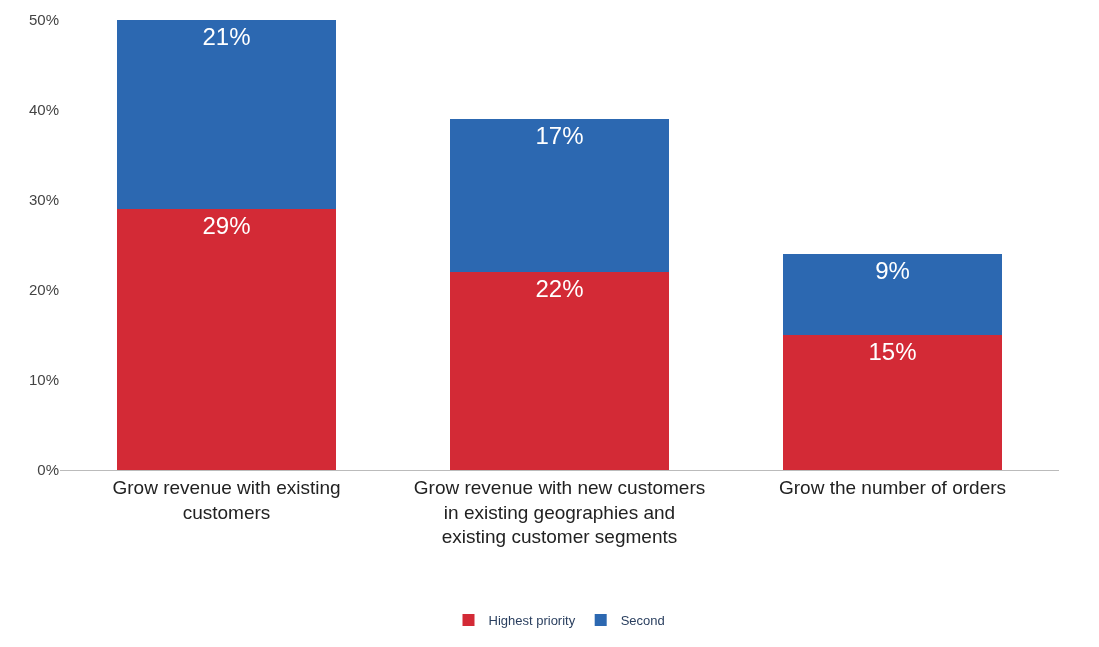 Image resolution: width=1099 pixels, height=647 pixels. Describe the element at coordinates (559, 512) in the screenshot. I see `x-tick-label: Grow revenue with new customers in existing geographies and existing customer segments` at that location.